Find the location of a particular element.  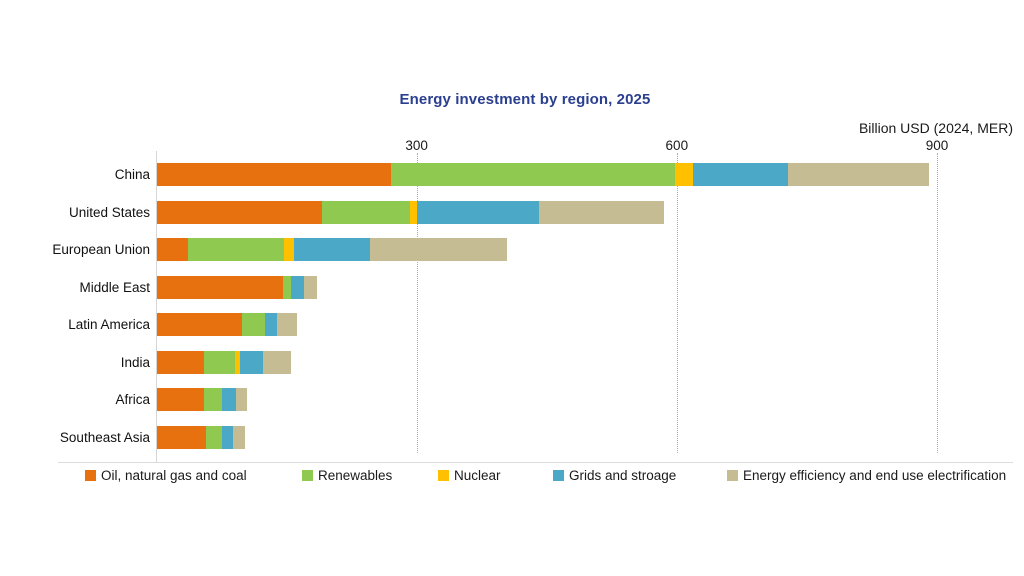

segment-india-energy-efficiency-and-end-use-electrification is located at coordinates (276, 362).